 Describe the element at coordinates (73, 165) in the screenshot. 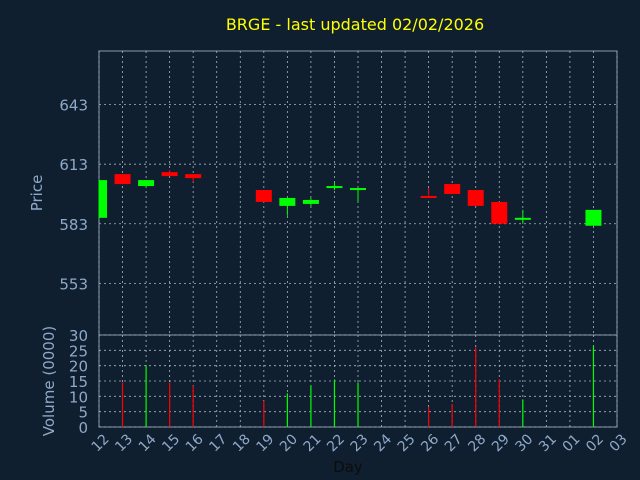

I see `price-tick-label: 613` at that location.